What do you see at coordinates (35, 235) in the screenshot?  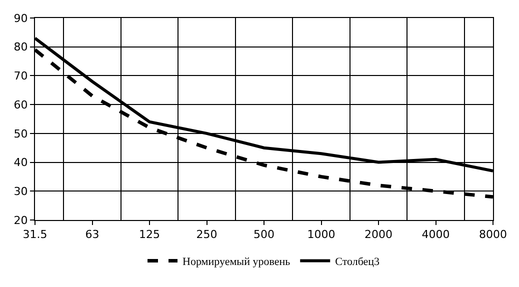 I see `x-tick-label: 31.5` at bounding box center [35, 235].